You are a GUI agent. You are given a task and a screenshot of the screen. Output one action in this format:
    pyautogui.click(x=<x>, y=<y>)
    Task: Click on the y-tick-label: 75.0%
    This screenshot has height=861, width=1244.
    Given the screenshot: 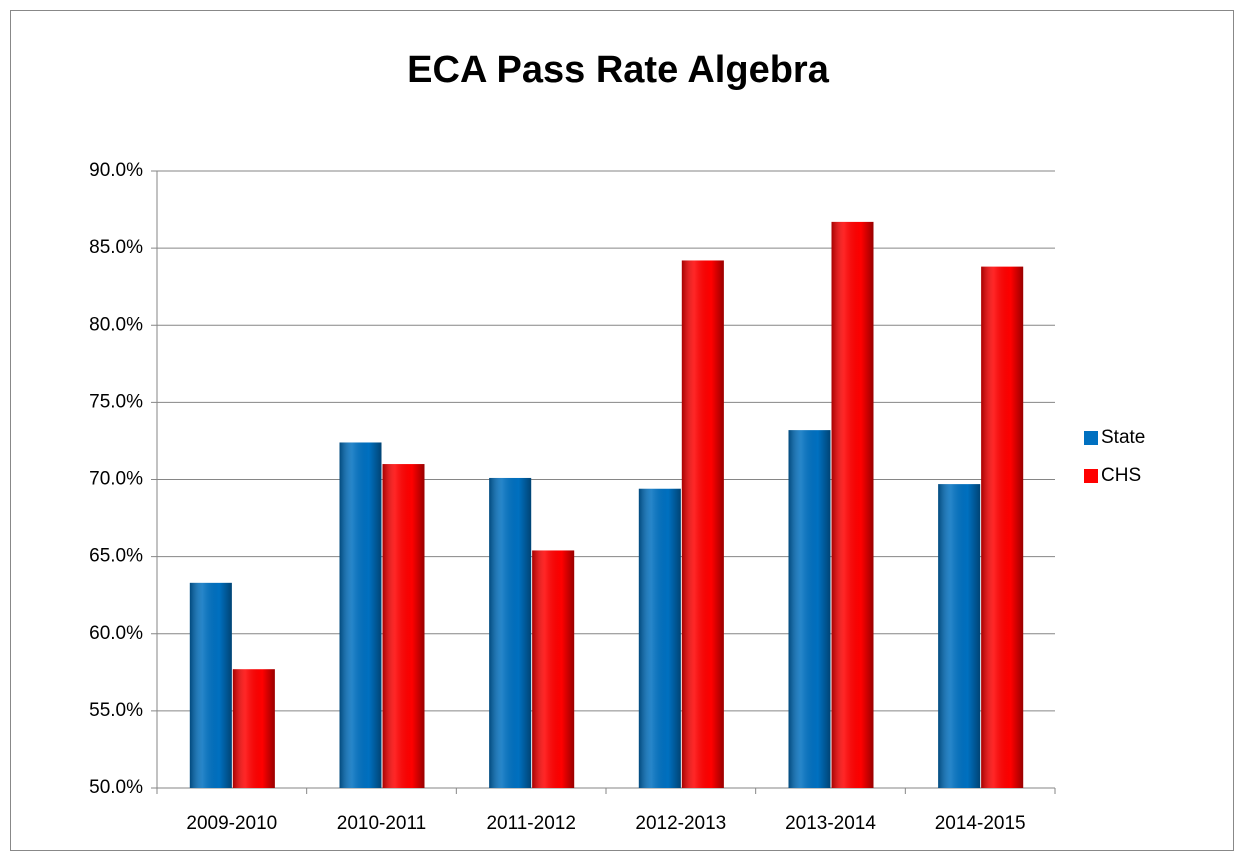 What is the action you would take?
    pyautogui.click(x=116, y=401)
    